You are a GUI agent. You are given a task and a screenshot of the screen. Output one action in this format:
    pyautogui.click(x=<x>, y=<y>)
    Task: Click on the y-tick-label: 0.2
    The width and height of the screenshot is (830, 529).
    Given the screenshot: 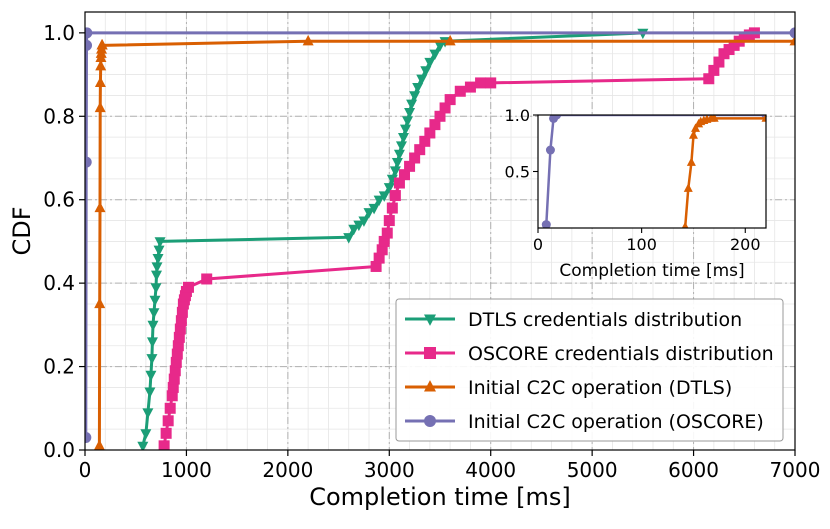 What is the action you would take?
    pyautogui.click(x=59, y=367)
    